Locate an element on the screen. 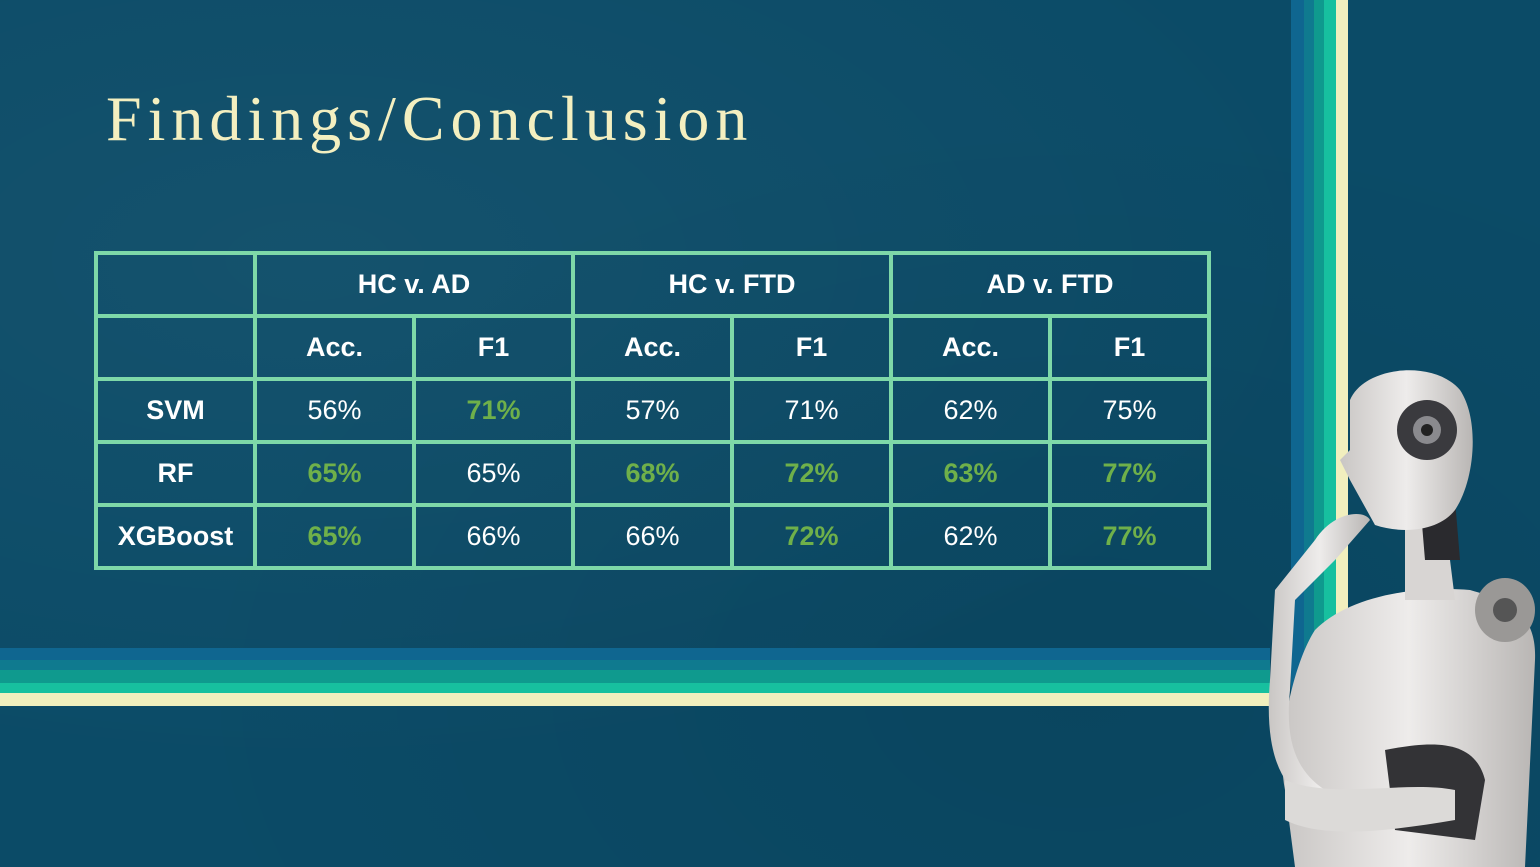 This screenshot has width=1540, height=867. best-score-cell: 68% is located at coordinates (652, 473).